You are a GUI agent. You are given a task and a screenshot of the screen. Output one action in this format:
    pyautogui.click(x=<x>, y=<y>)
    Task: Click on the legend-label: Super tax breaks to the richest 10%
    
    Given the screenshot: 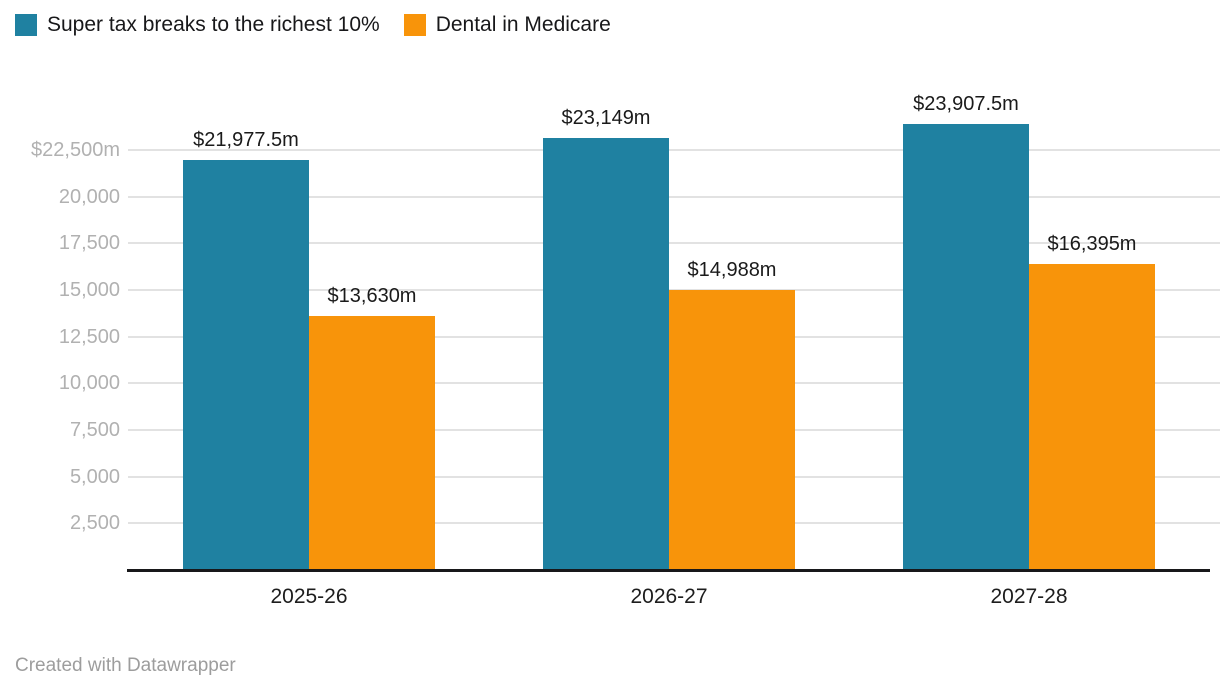 What is the action you would take?
    pyautogui.click(x=213, y=24)
    